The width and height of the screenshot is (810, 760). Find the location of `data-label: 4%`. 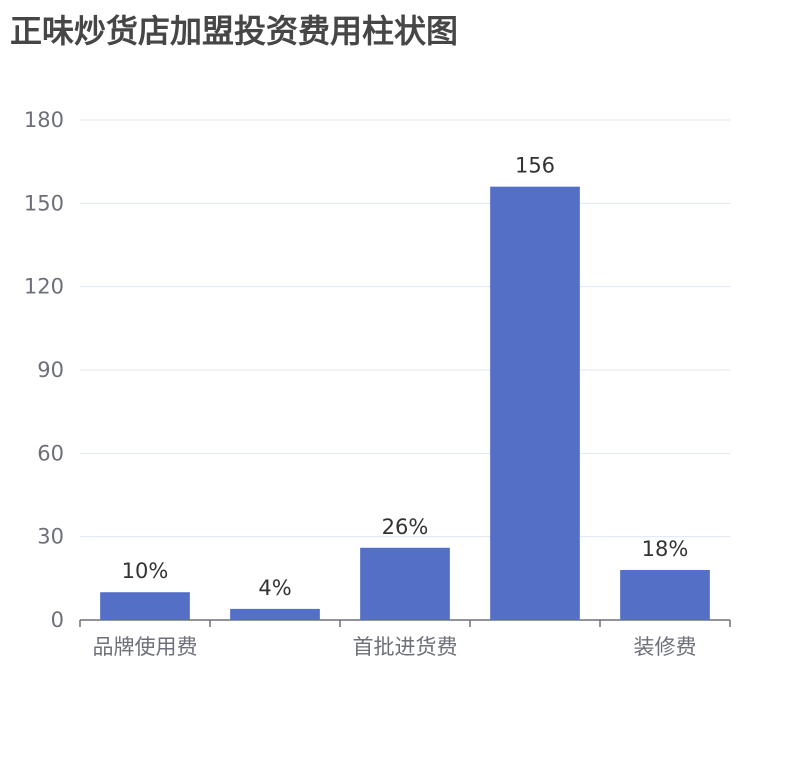

data-label: 4% is located at coordinates (274, 588).